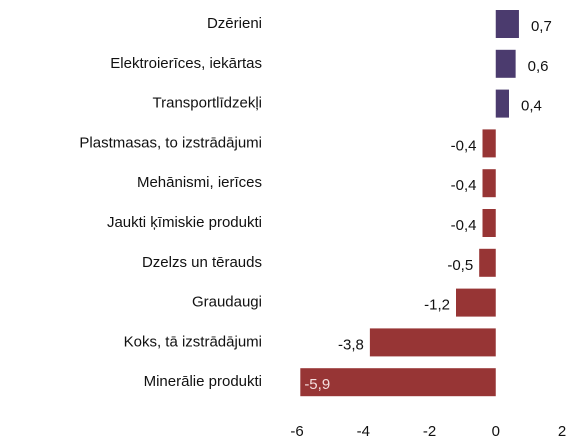  I want to click on value-label: -0,5, so click(460, 265).